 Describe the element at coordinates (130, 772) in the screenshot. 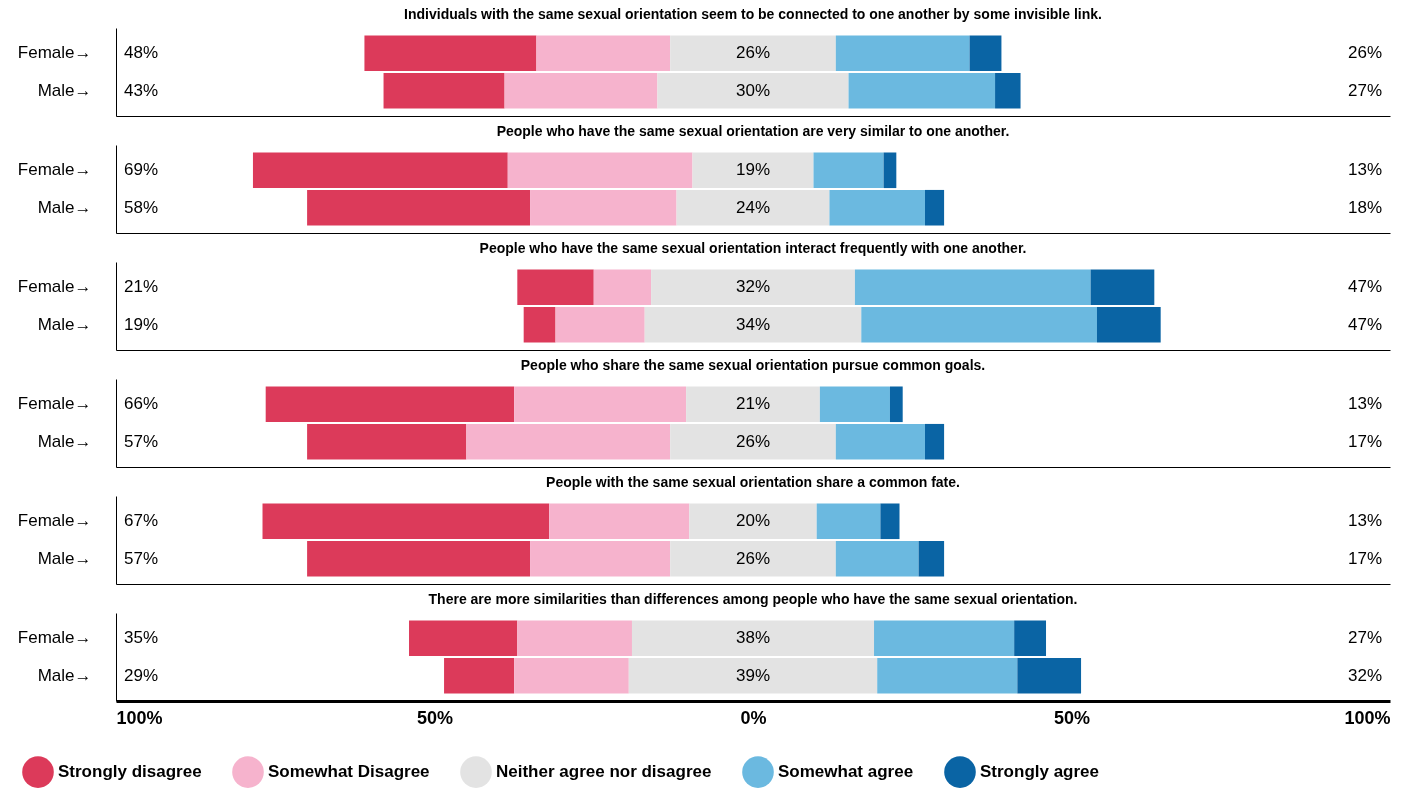

I see `legend-label: Strongly disagree` at that location.